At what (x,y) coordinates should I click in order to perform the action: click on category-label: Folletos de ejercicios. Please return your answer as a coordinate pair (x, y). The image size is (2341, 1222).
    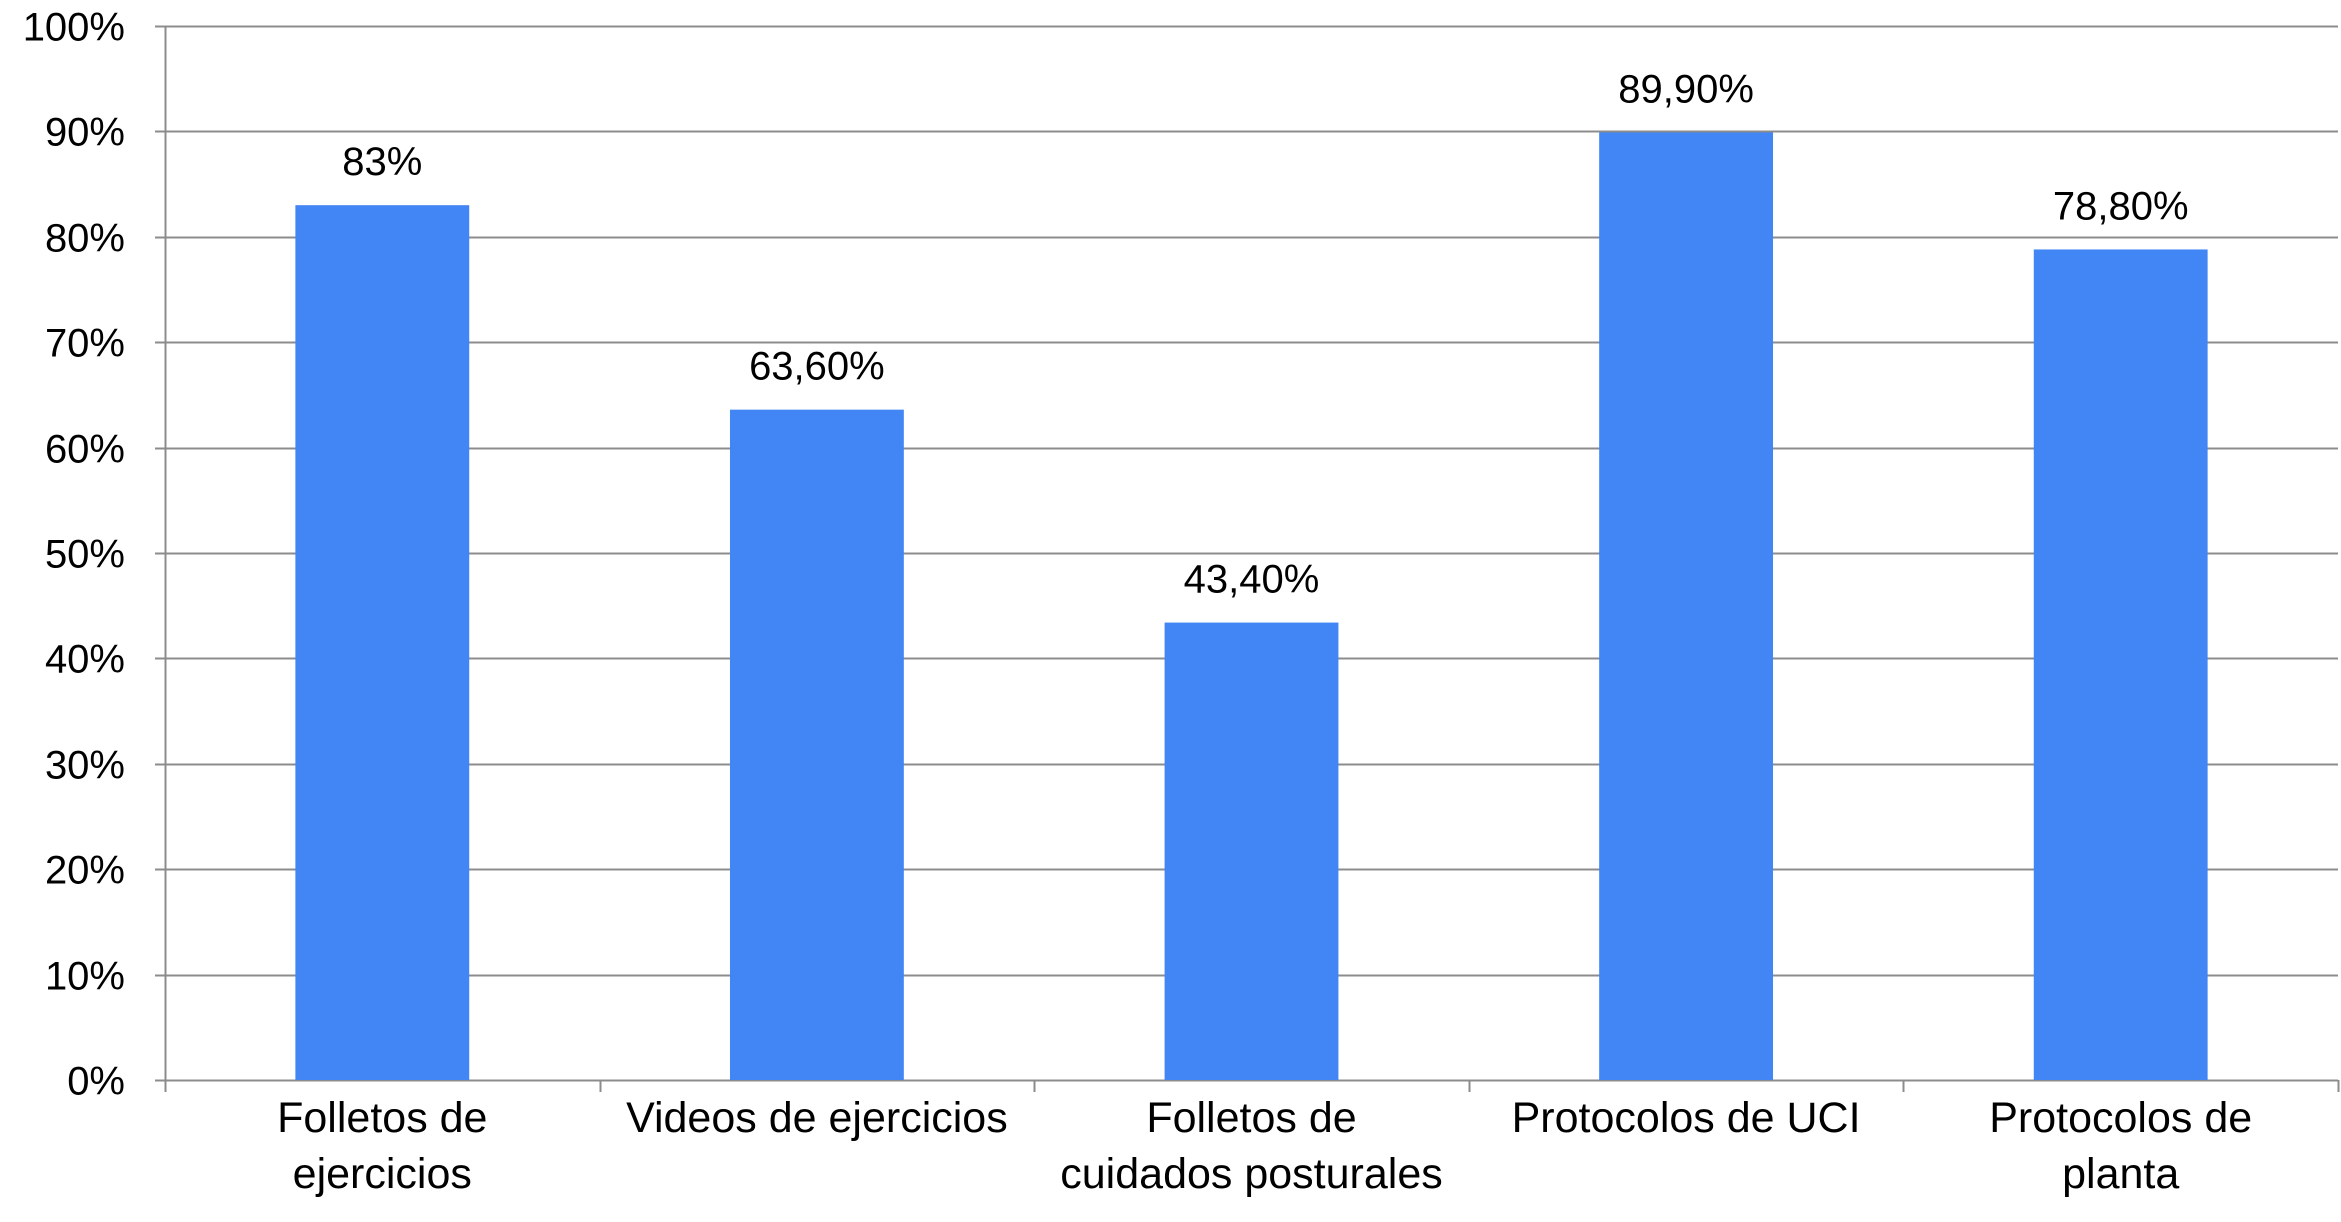
    Looking at the image, I should click on (382, 1146).